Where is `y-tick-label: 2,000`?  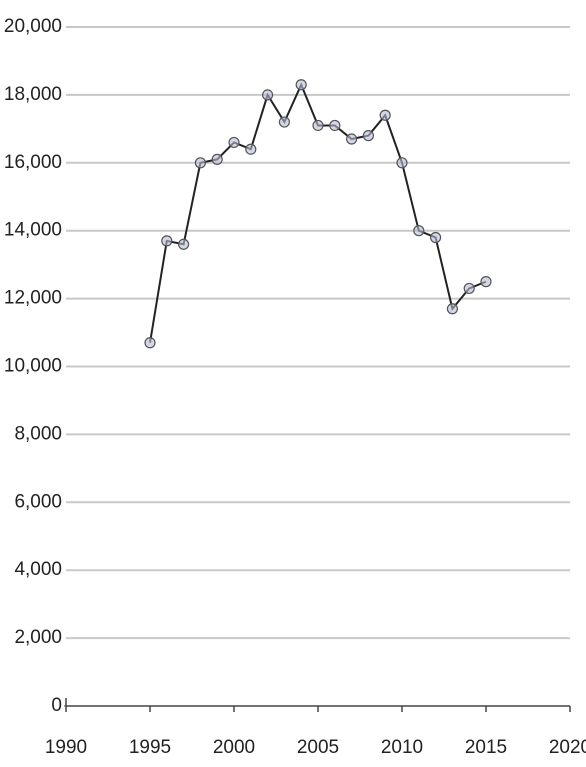
y-tick-label: 2,000 is located at coordinates (38, 637).